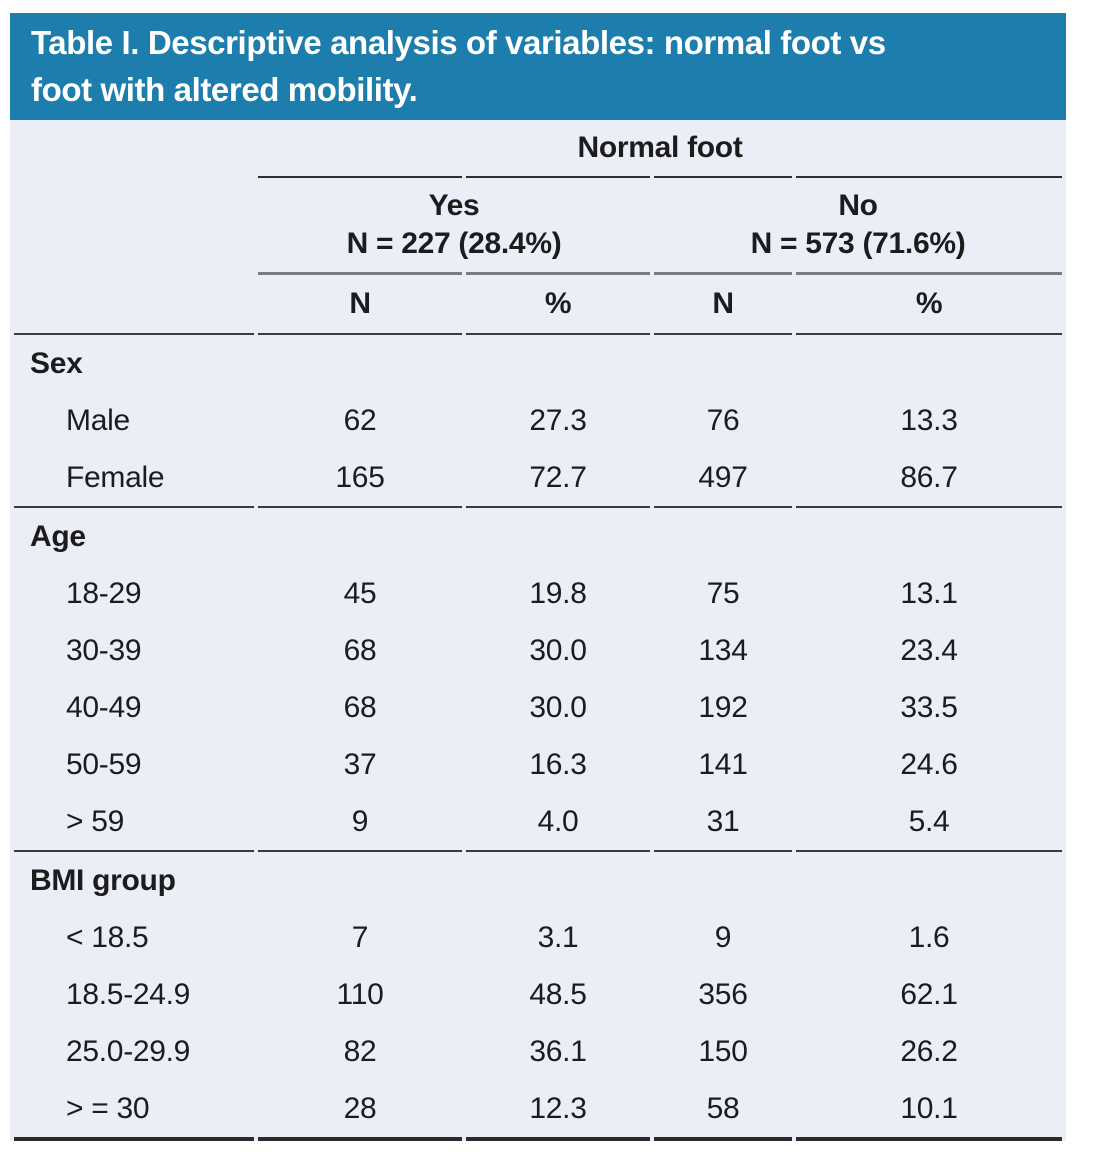 The height and width of the screenshot is (1163, 1096). Describe the element at coordinates (929, 1108) in the screenshot. I see `value-cell: 10.1` at that location.